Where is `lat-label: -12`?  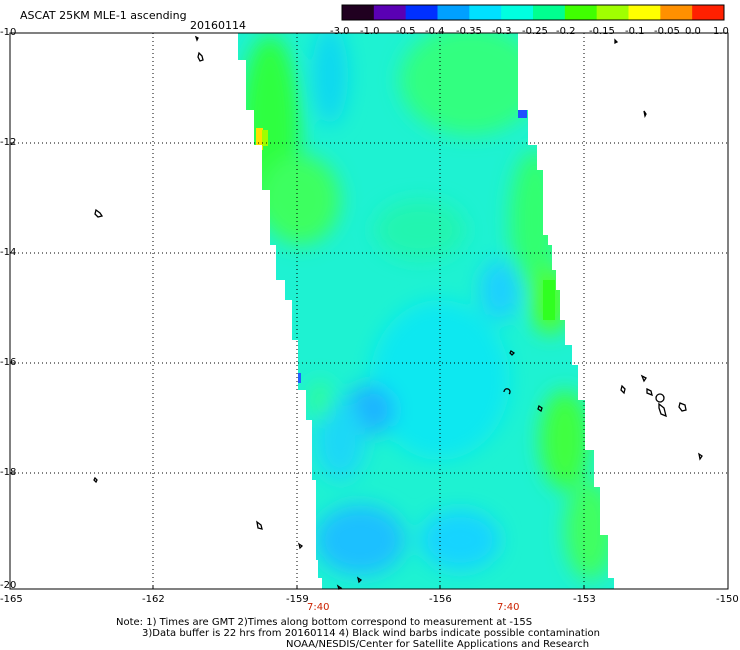 lat-label: -12 is located at coordinates (8, 142).